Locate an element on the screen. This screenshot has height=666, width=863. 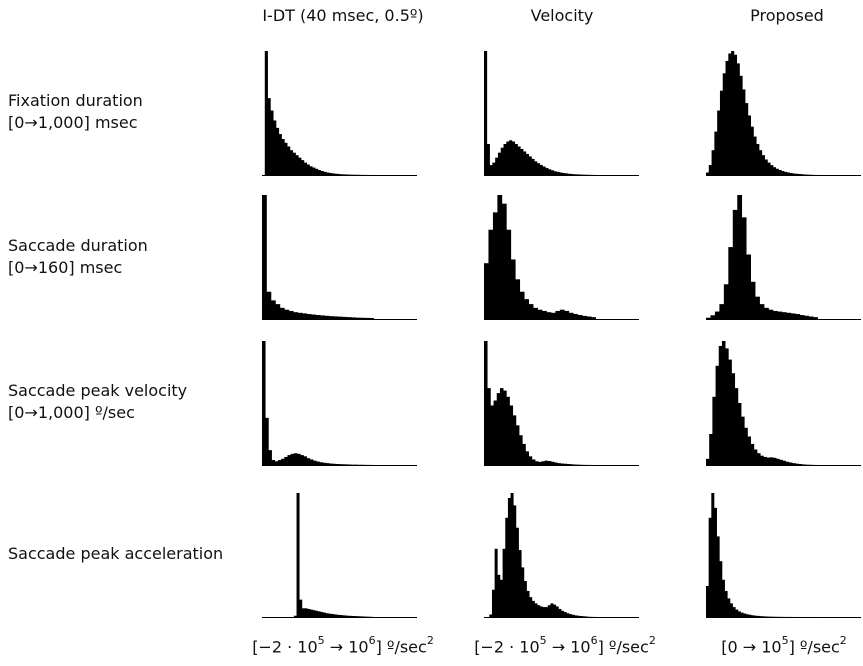
histogram-panel-r2-c1 is located at coordinates (339, 257).